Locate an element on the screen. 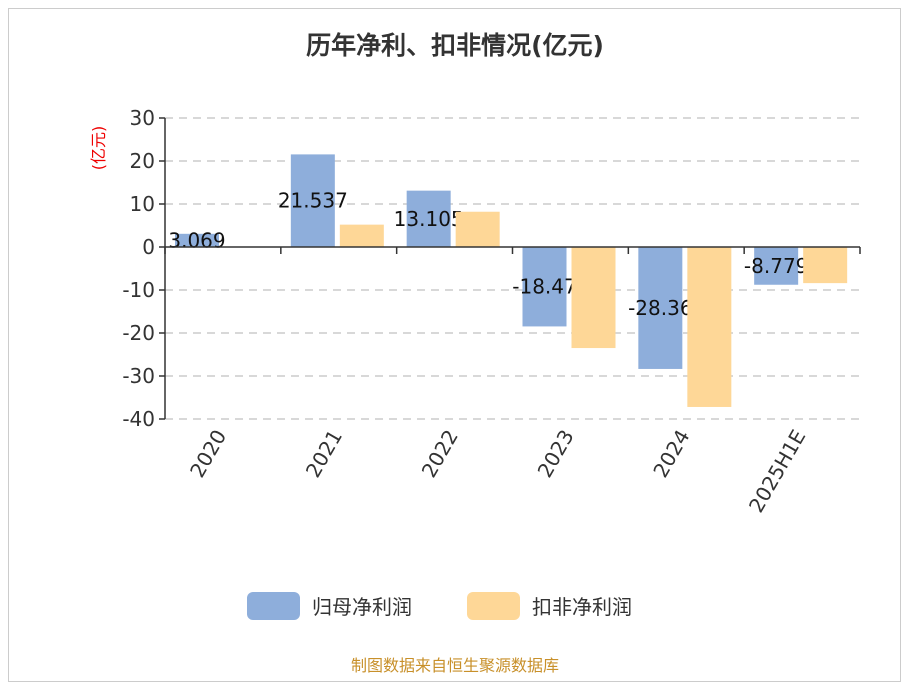  y-tick-label: 0 is located at coordinates (148, 247).